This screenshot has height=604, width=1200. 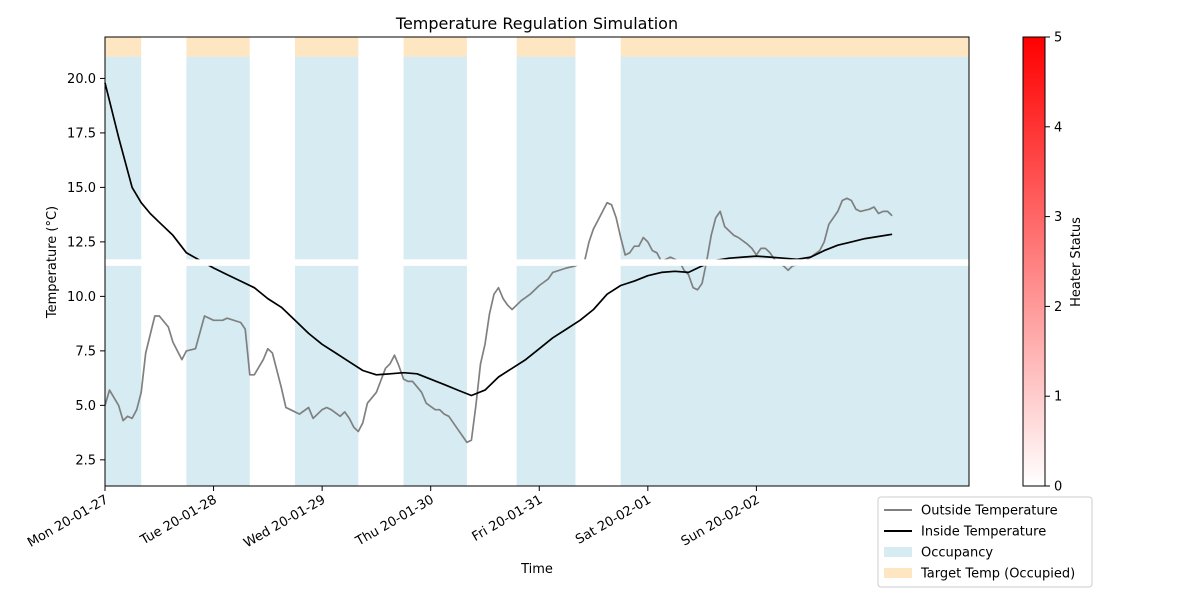 I want to click on colorbar-tick-label: 1, so click(x=1058, y=397).